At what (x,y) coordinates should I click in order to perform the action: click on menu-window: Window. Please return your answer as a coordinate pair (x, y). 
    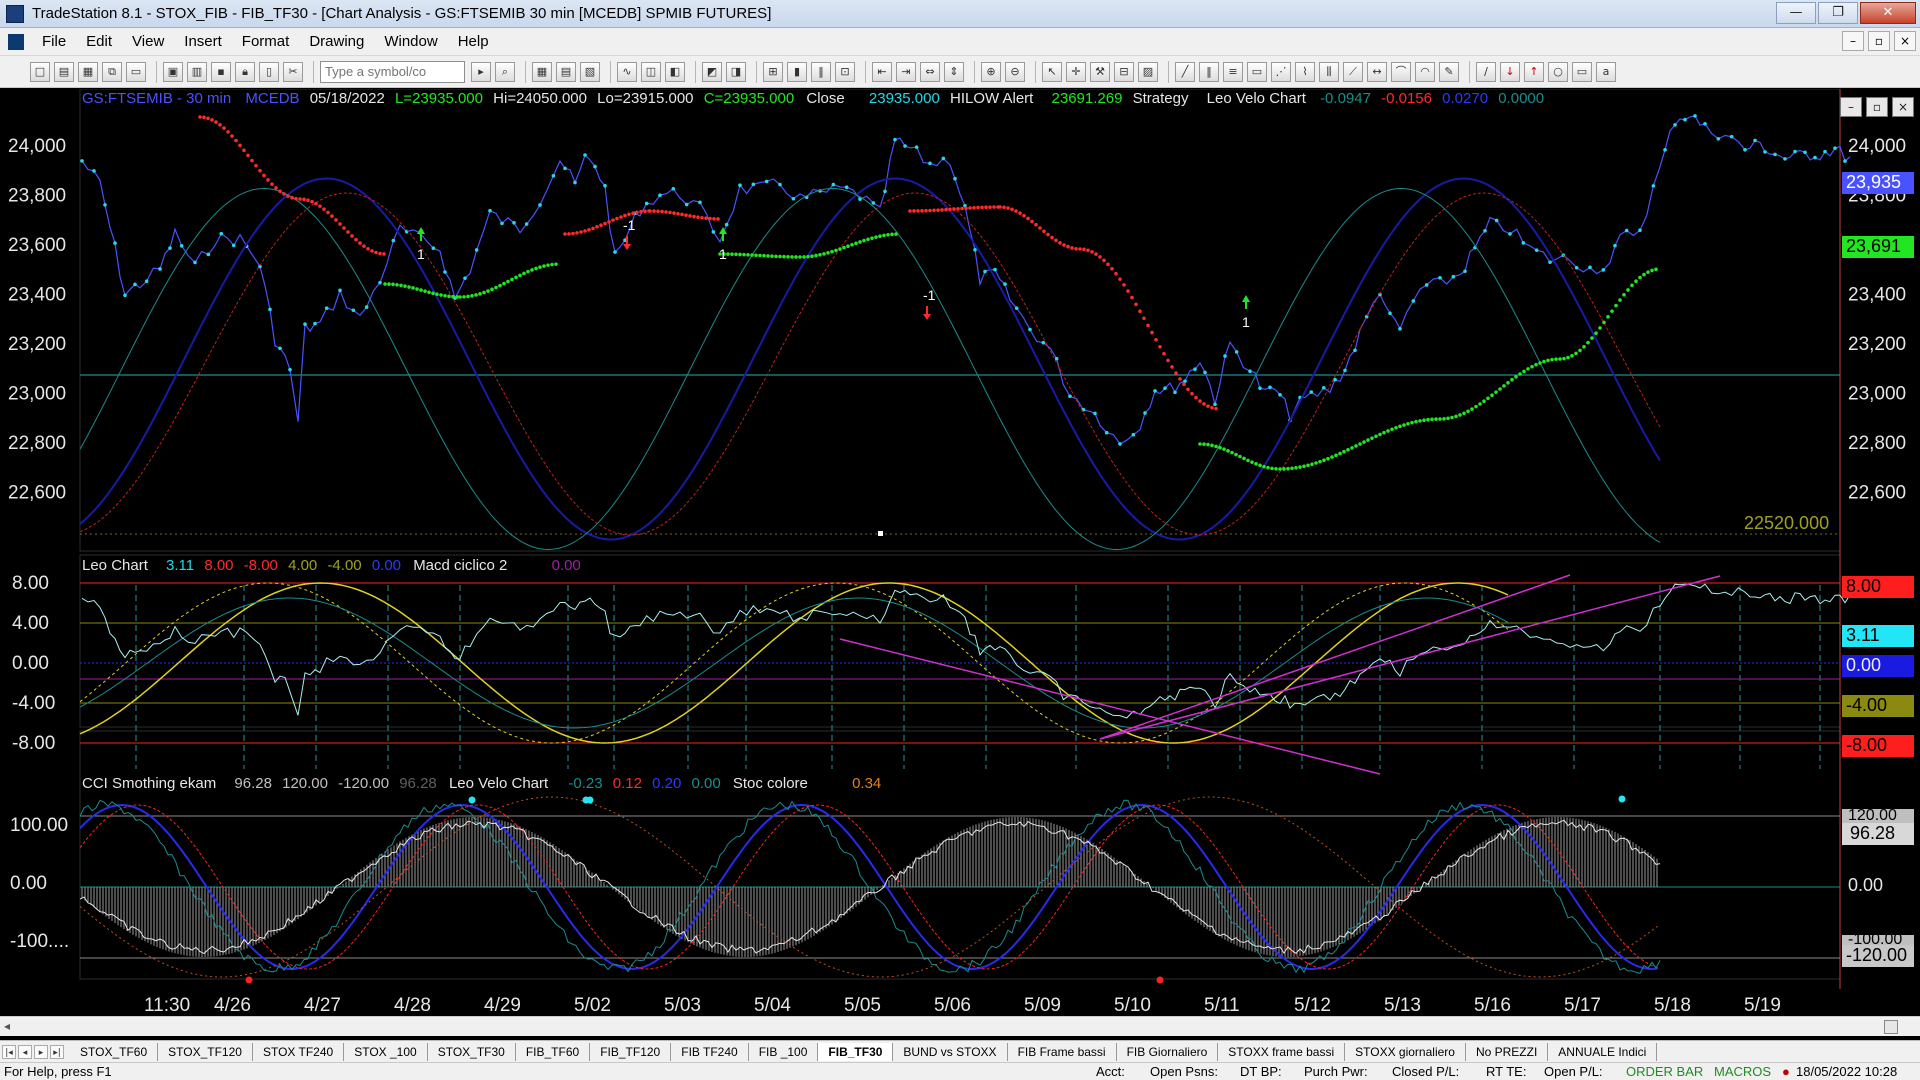
    Looking at the image, I should click on (411, 41).